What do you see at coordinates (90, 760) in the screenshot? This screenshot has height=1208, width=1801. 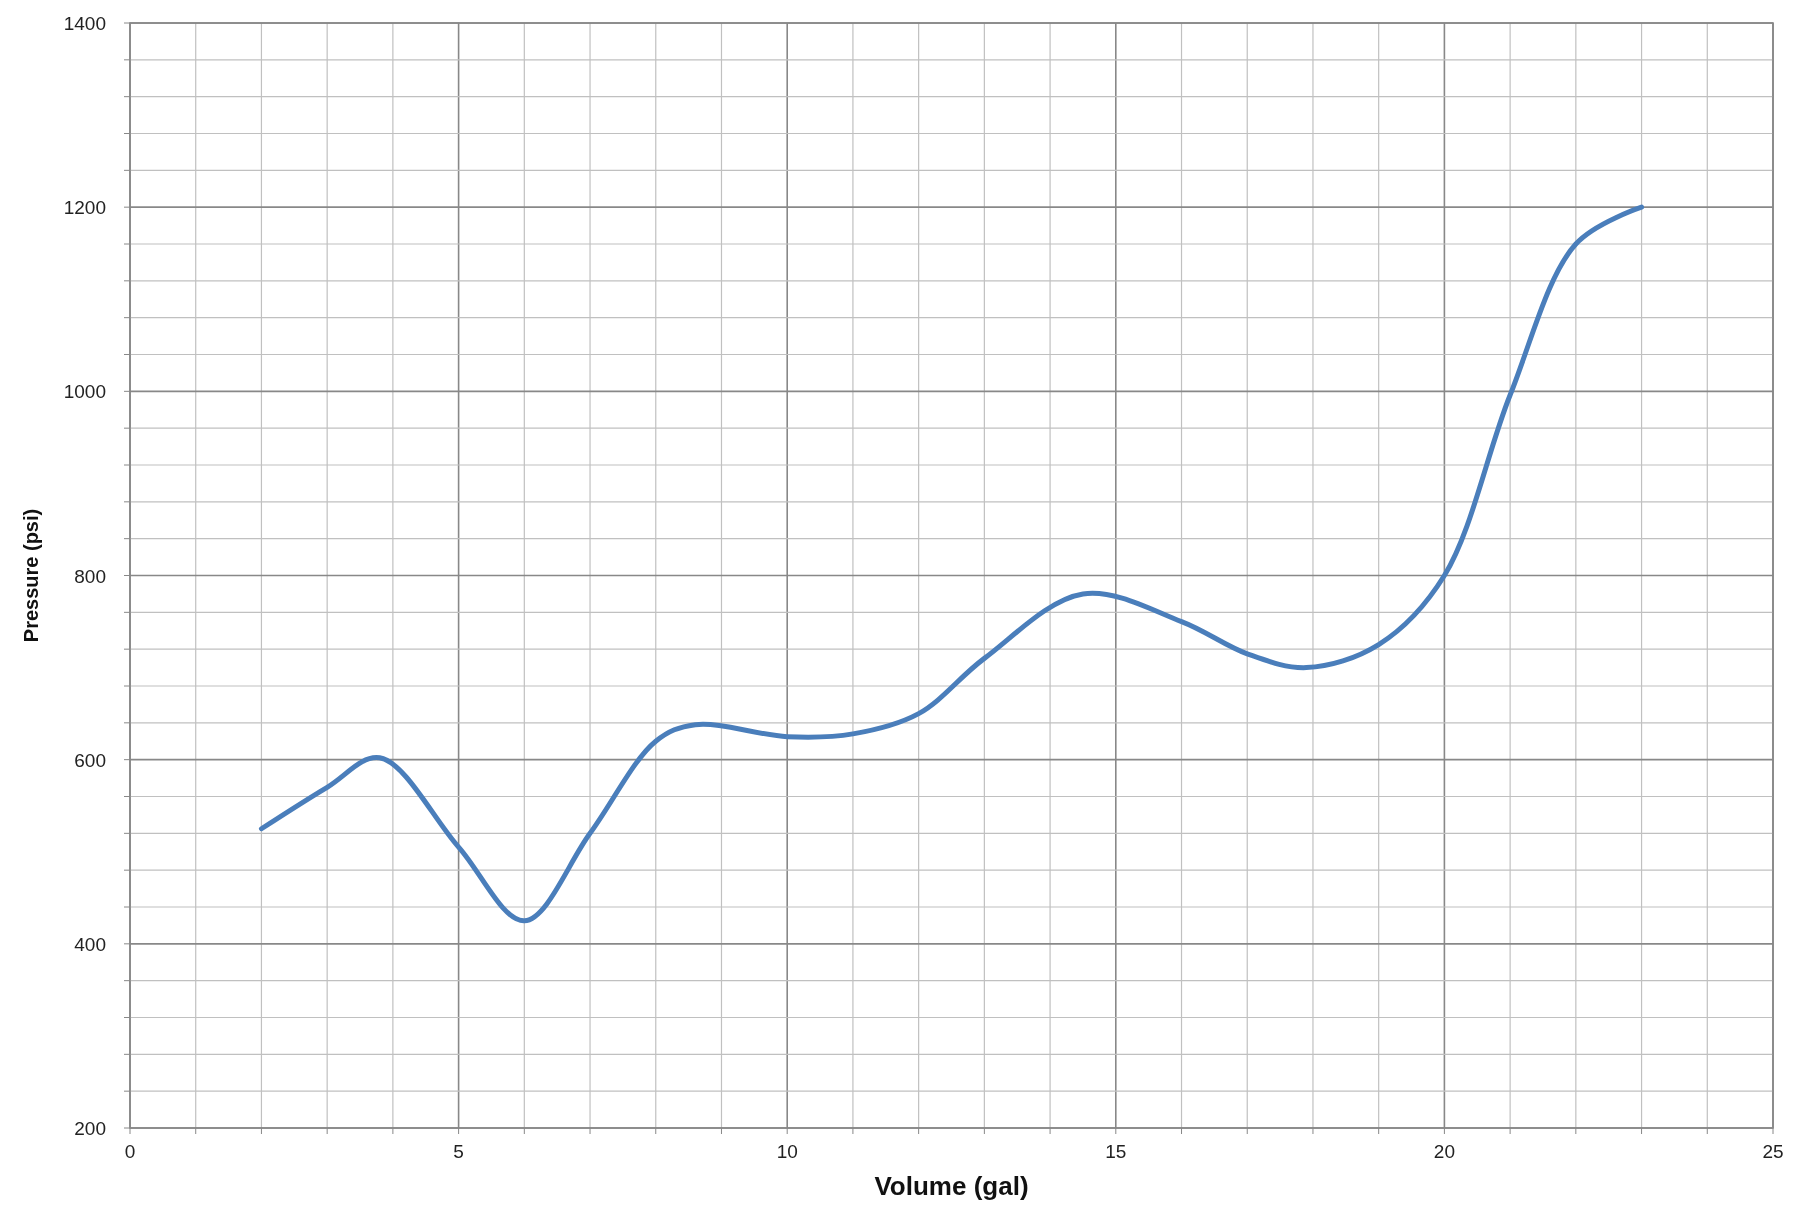 I see `y-tick-label: 600` at bounding box center [90, 760].